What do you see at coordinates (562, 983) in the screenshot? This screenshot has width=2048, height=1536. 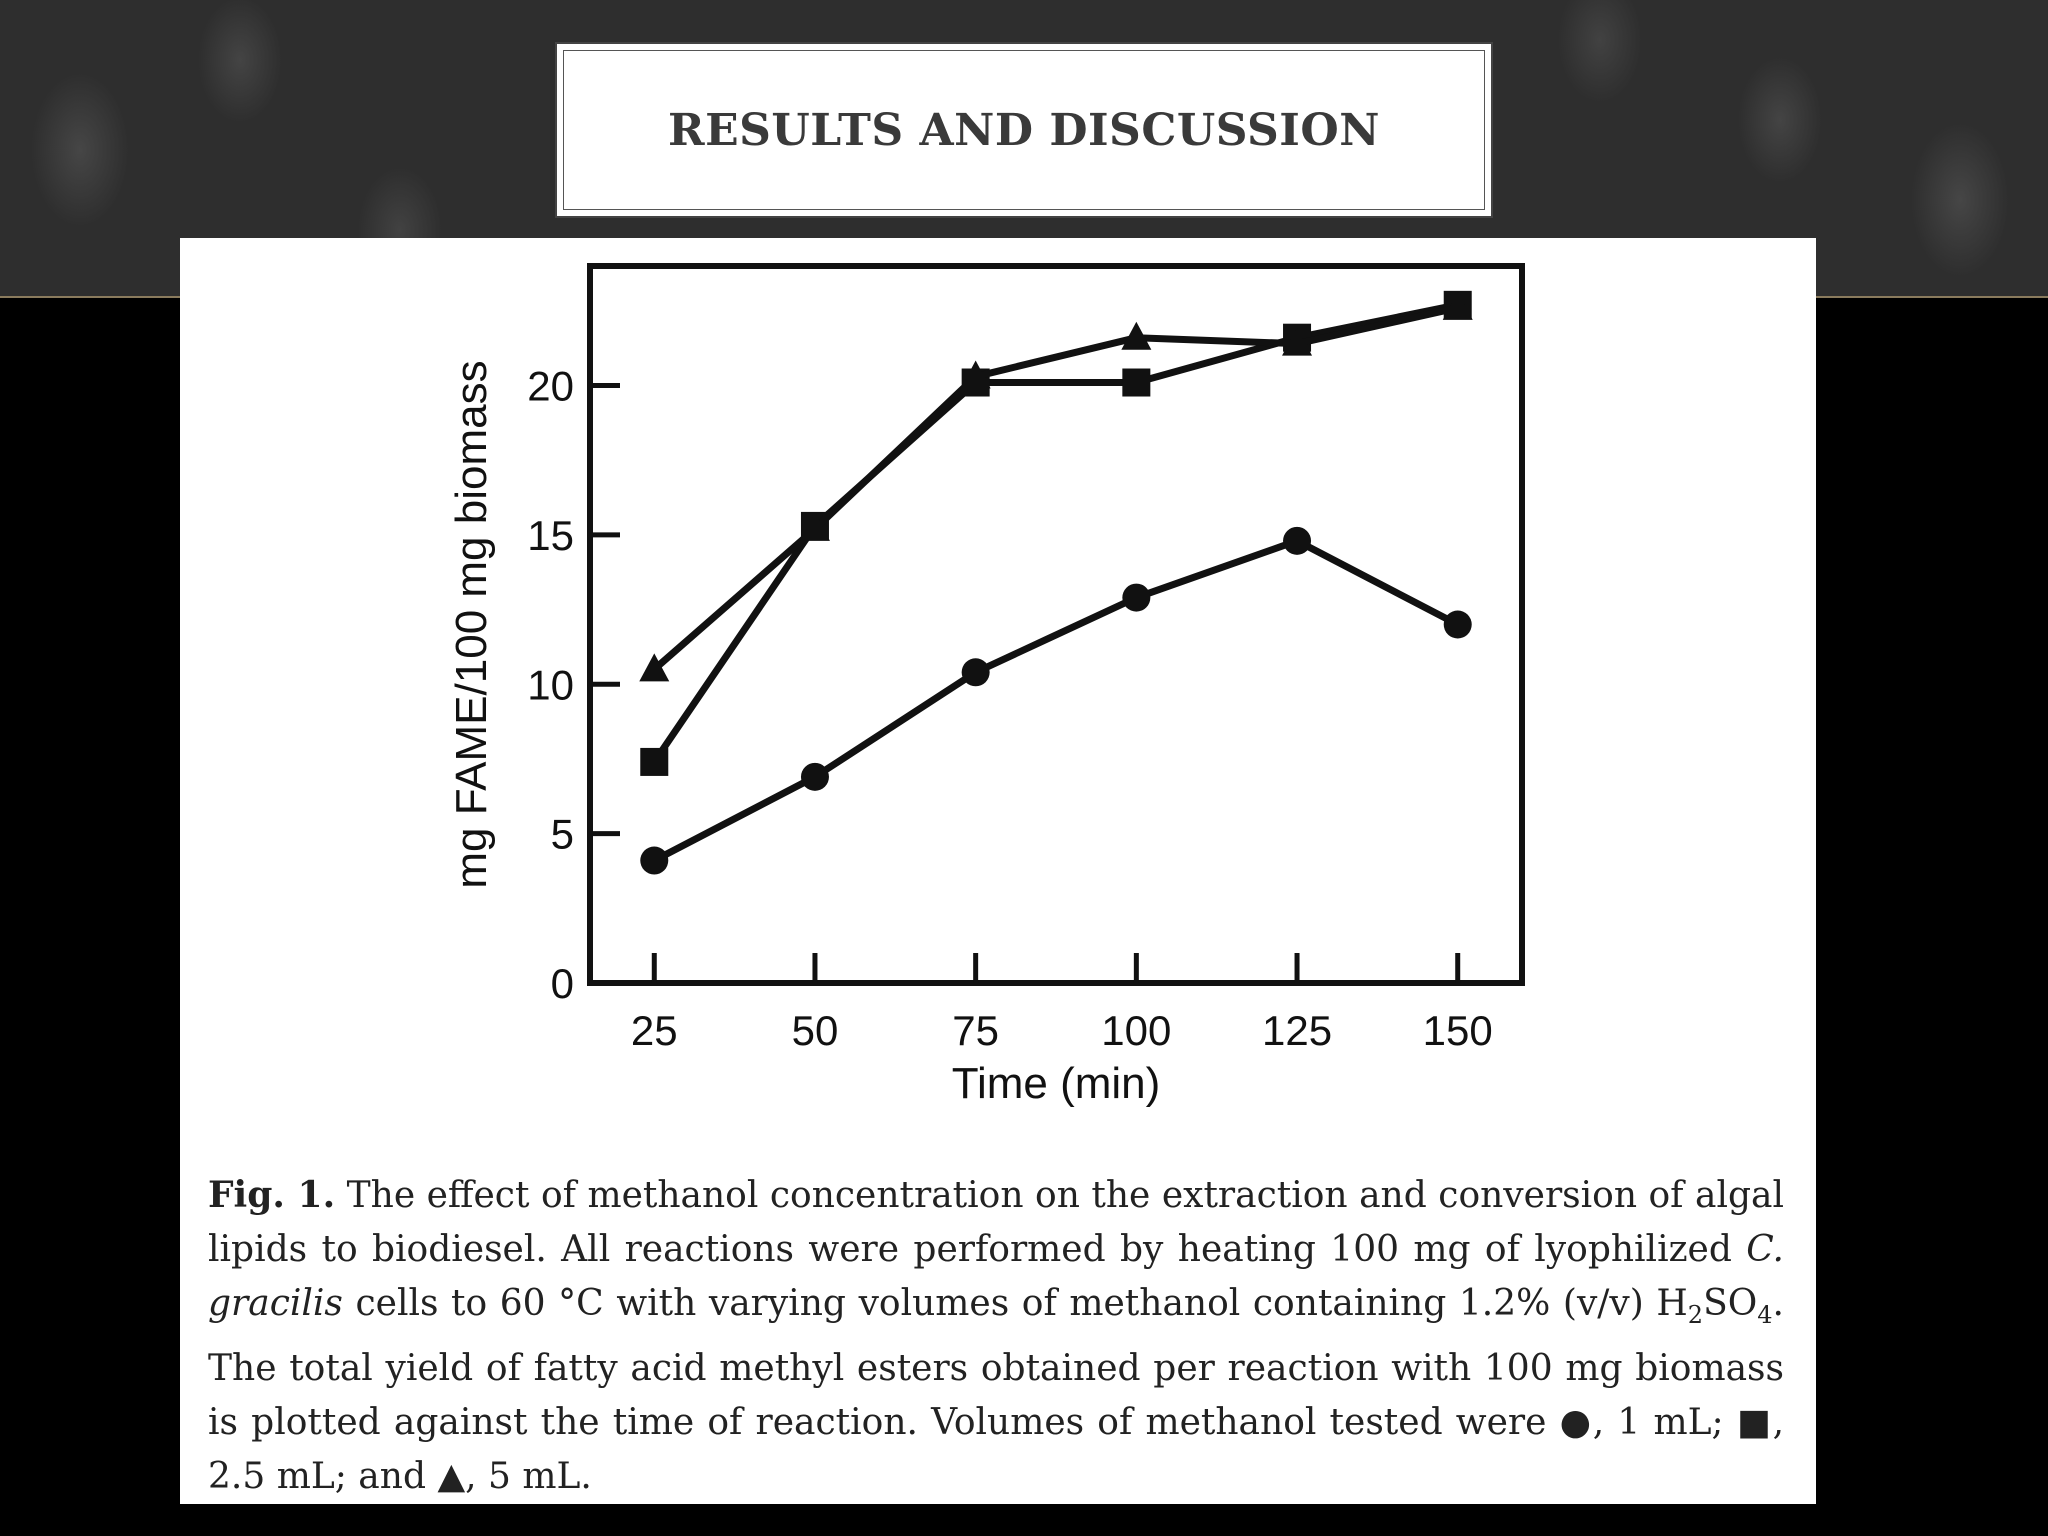 I see `y-tick-label: 0` at bounding box center [562, 983].